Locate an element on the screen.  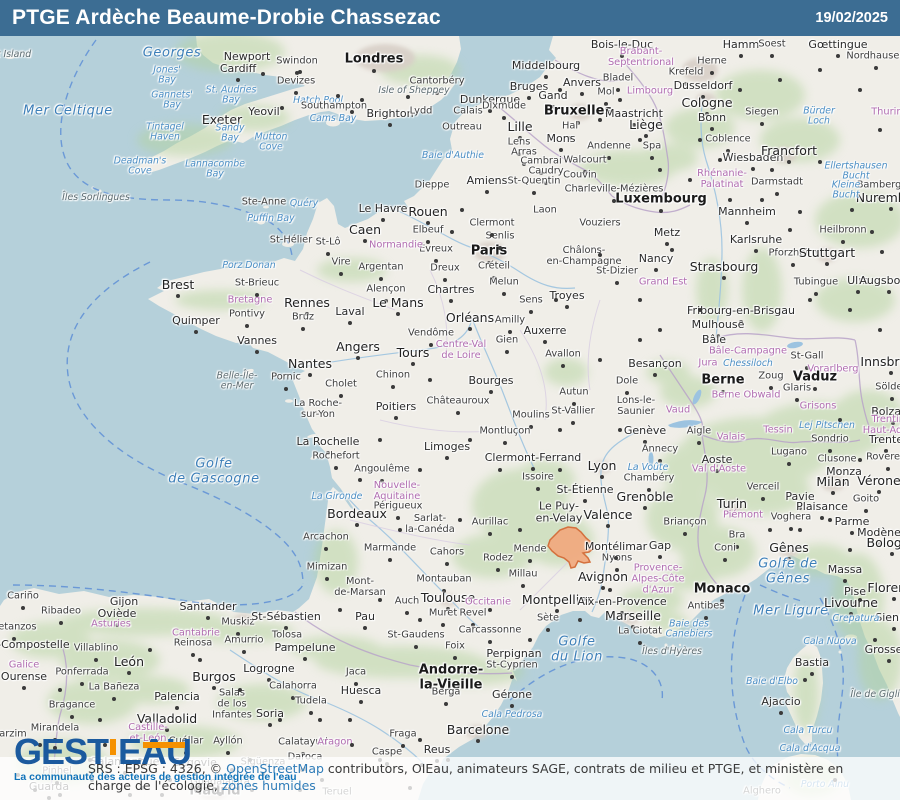
osm-link: OpenStreetMap is located at coordinates (275, 769).